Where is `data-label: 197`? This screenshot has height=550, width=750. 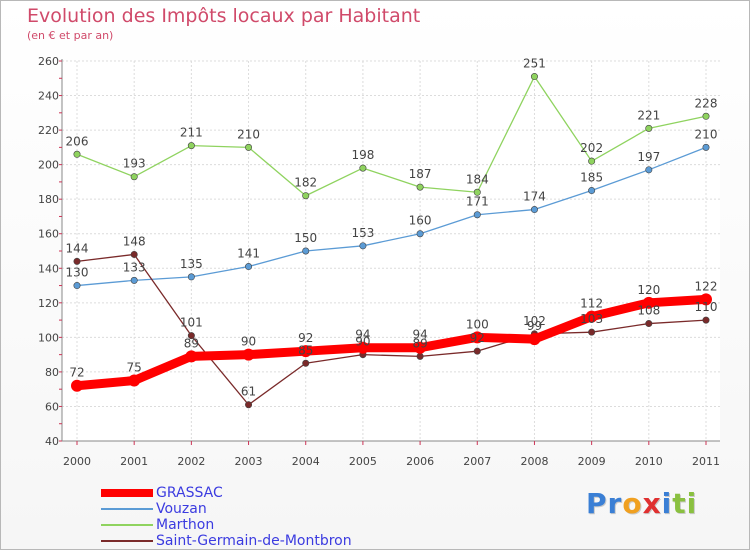 data-label: 197 is located at coordinates (648, 157).